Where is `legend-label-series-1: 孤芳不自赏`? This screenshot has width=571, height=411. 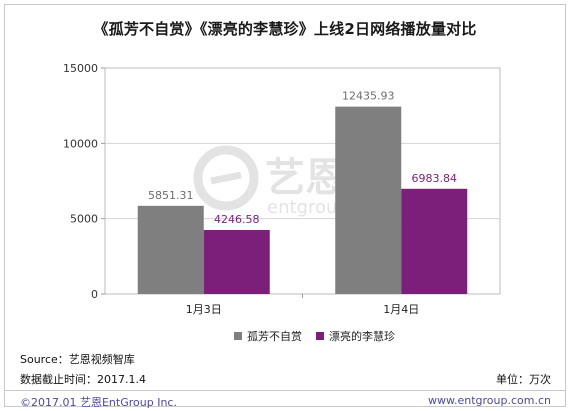
legend-label-series-1: 孤芳不自赏 is located at coordinates (274, 336).